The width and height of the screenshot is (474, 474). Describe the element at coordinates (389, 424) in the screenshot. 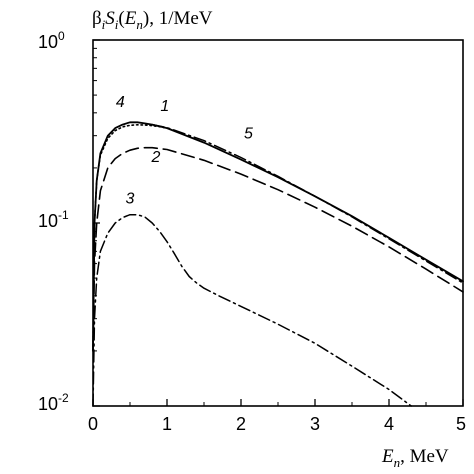

I see `x-tick-label-4: 4` at that location.